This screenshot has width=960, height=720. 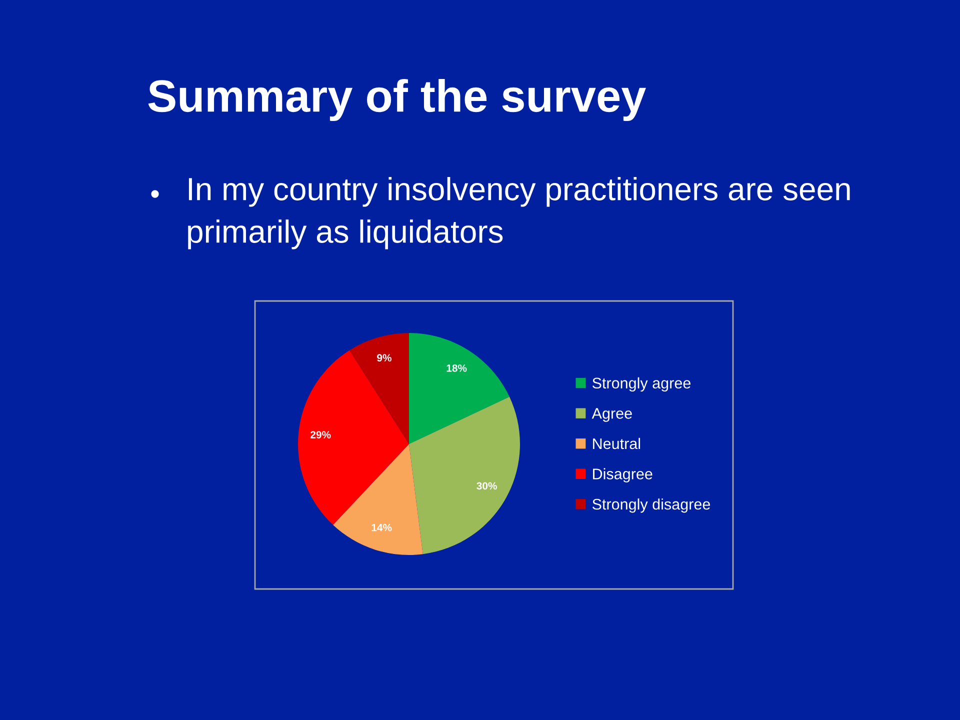 What do you see at coordinates (397, 100) in the screenshot?
I see `chart-title: Summary of the survey` at bounding box center [397, 100].